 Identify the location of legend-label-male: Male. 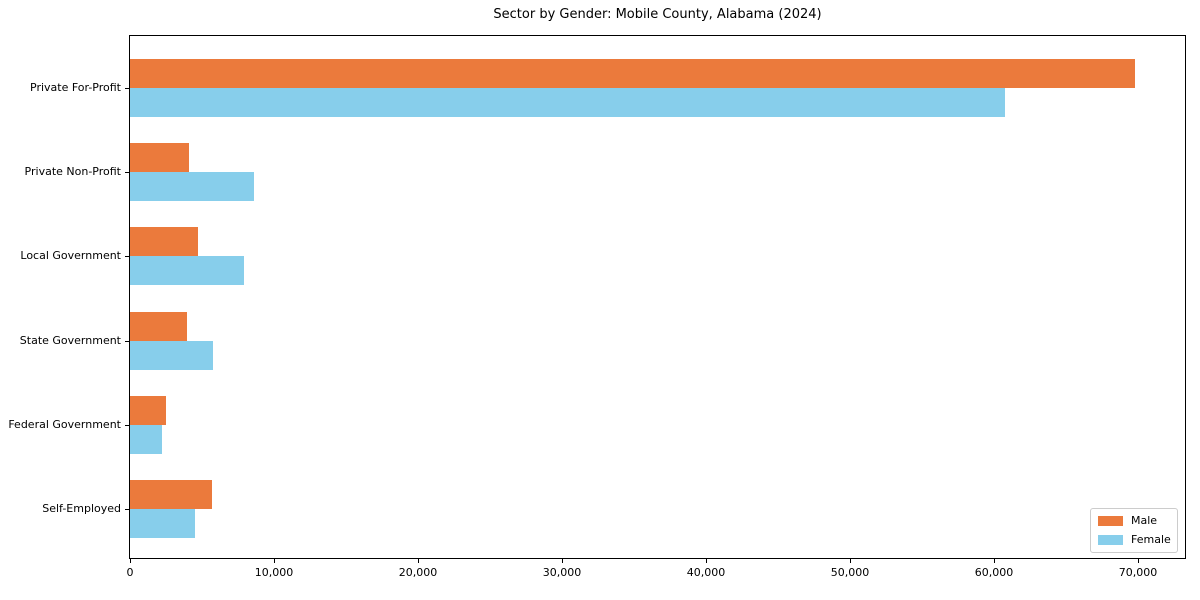
(1144, 520).